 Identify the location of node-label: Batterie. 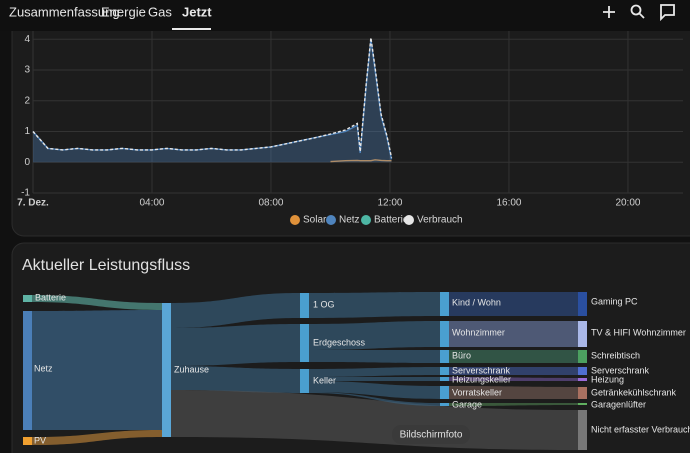
(50, 297).